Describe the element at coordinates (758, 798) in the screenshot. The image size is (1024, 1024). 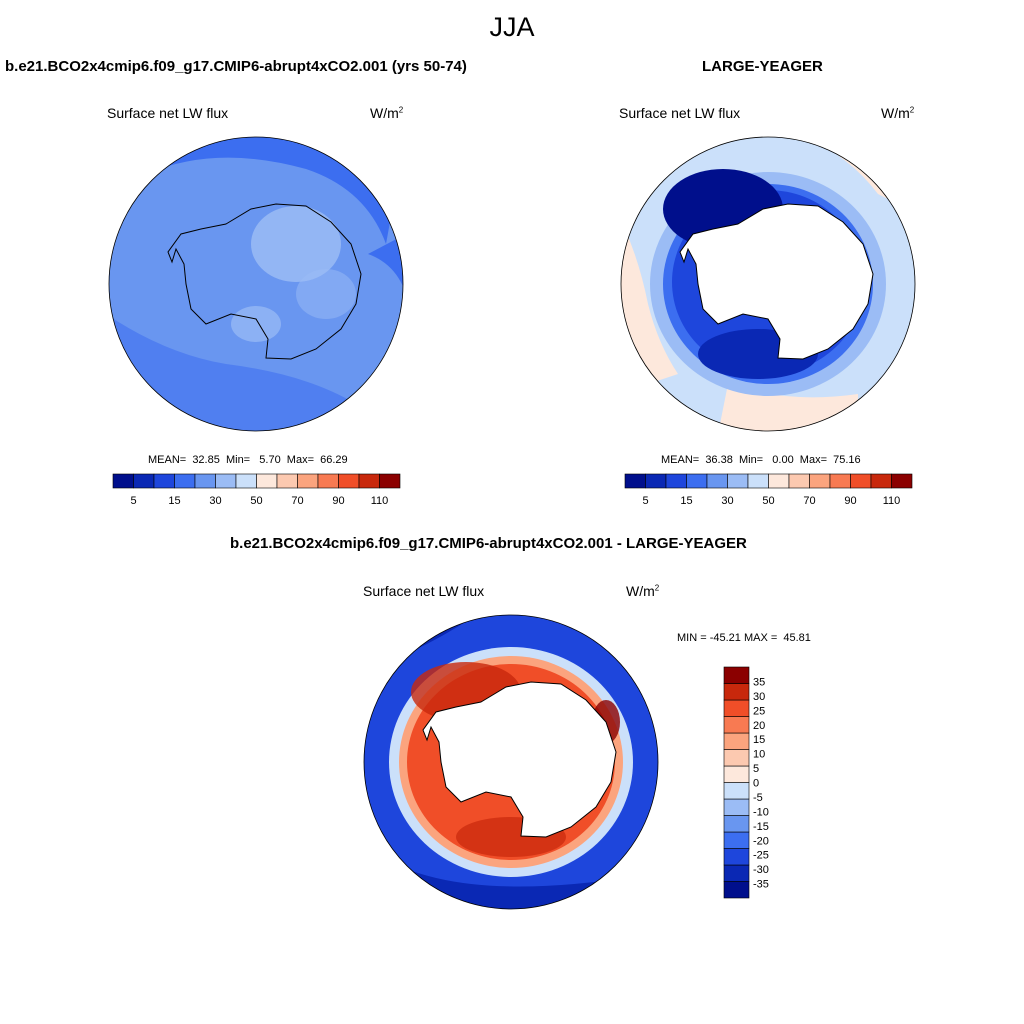
I see `panel-3-colorbar-tick-label: -5` at that location.